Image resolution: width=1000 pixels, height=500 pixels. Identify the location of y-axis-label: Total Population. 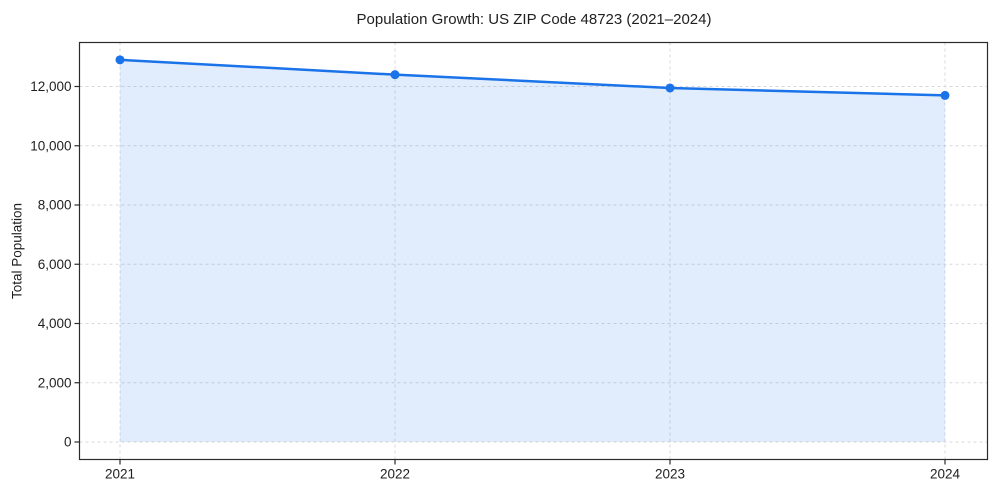
(17, 251).